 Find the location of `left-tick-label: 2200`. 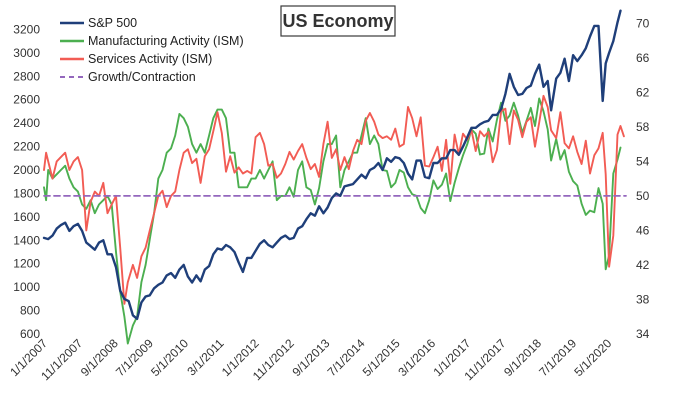

left-tick-label: 2200 is located at coordinates (26, 147).